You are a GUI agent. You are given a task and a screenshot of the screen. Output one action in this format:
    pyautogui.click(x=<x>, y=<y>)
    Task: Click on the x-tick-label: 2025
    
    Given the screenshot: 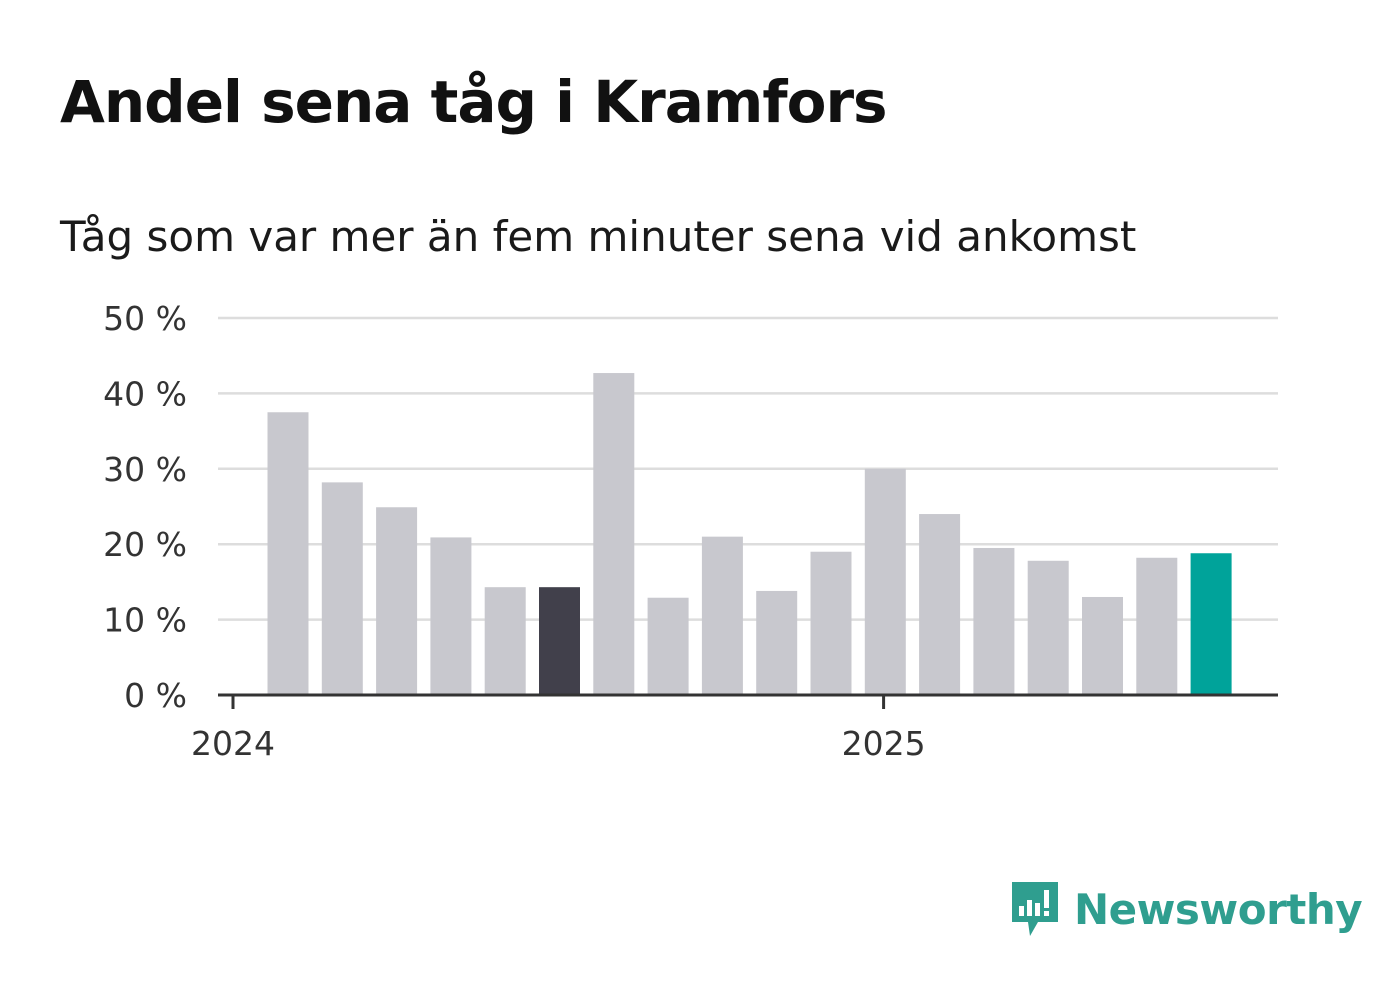 What is the action you would take?
    pyautogui.click(x=884, y=743)
    